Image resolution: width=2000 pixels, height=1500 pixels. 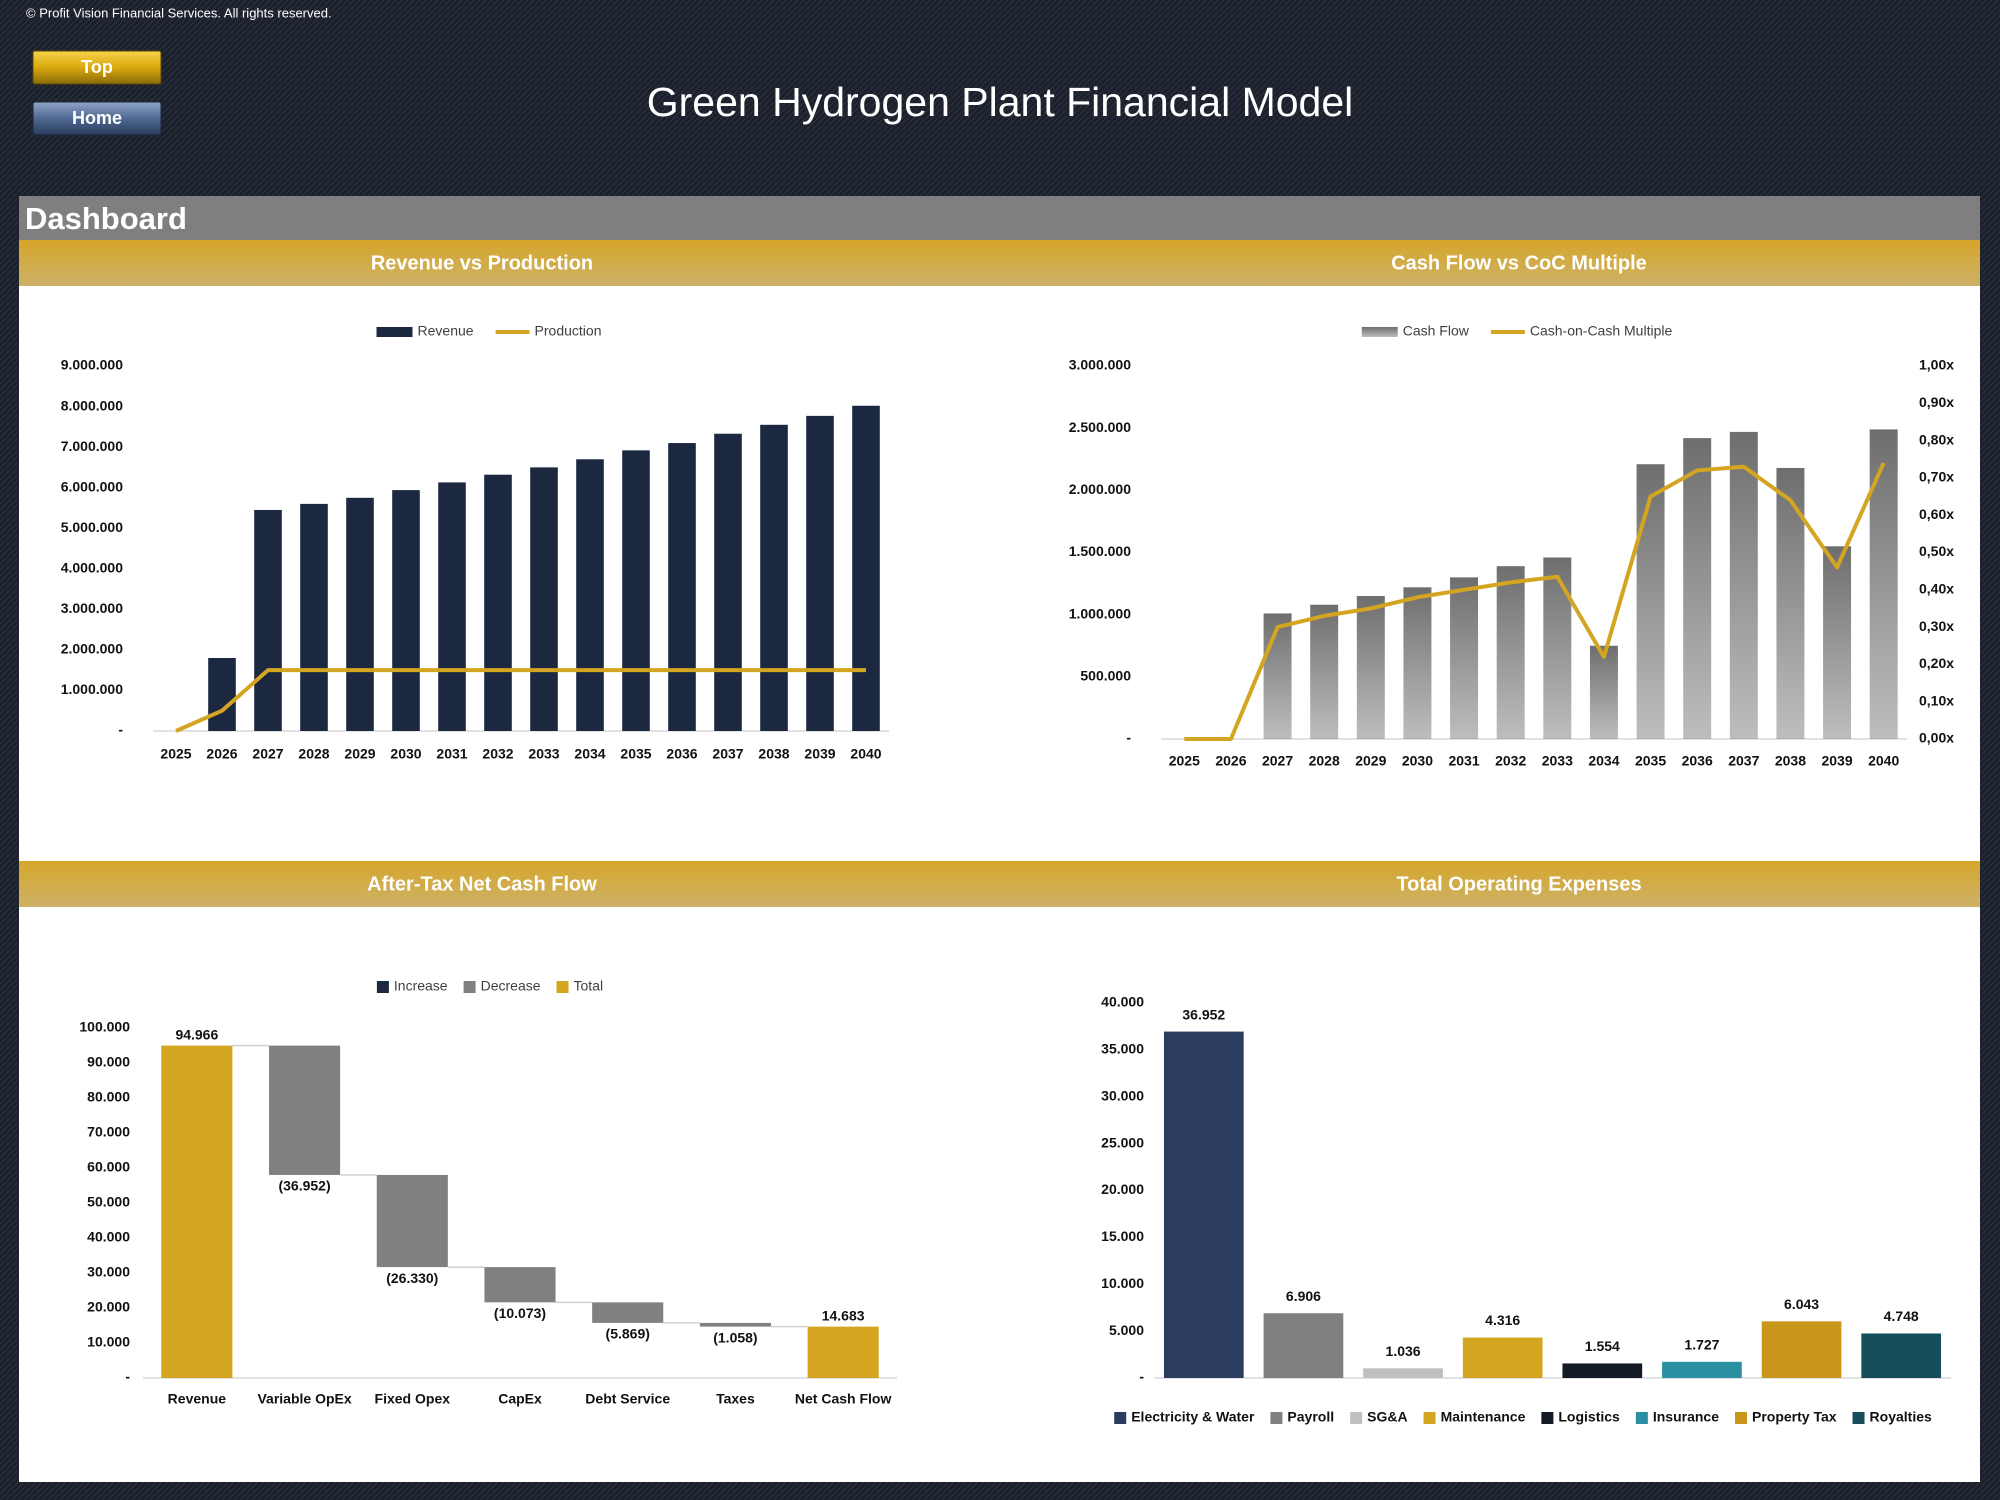 I want to click on y-tick-label: 2.500.000, so click(x=1100, y=427).